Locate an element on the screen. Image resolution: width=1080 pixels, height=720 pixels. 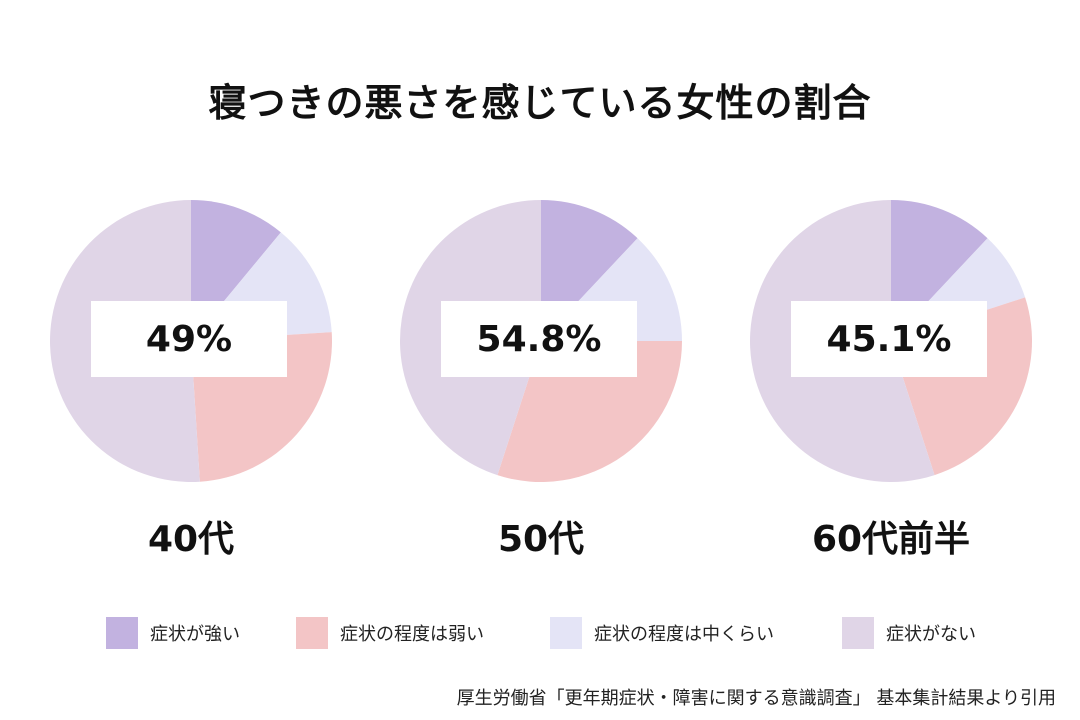
legend-item-none: 症状がない is located at coordinates (909, 633).